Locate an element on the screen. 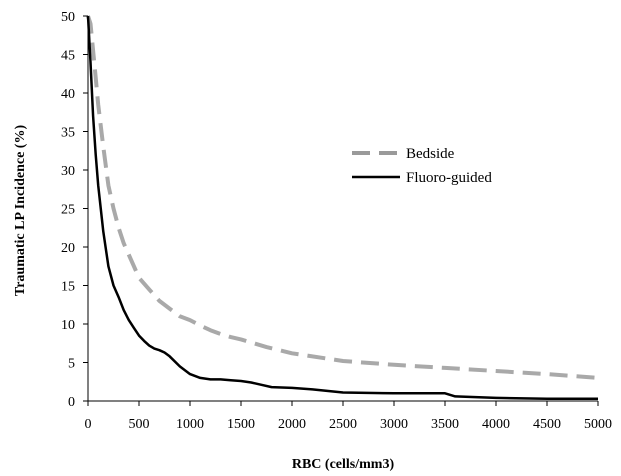 This screenshot has width=621, height=476. x-tick-label: 2000 is located at coordinates (292, 424).